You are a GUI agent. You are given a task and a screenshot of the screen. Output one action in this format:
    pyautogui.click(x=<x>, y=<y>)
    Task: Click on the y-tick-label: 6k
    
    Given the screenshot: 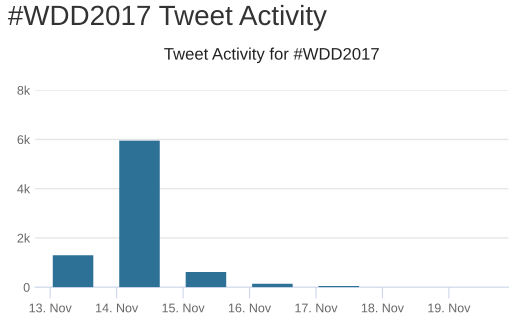 What is the action you would take?
    pyautogui.click(x=24, y=139)
    